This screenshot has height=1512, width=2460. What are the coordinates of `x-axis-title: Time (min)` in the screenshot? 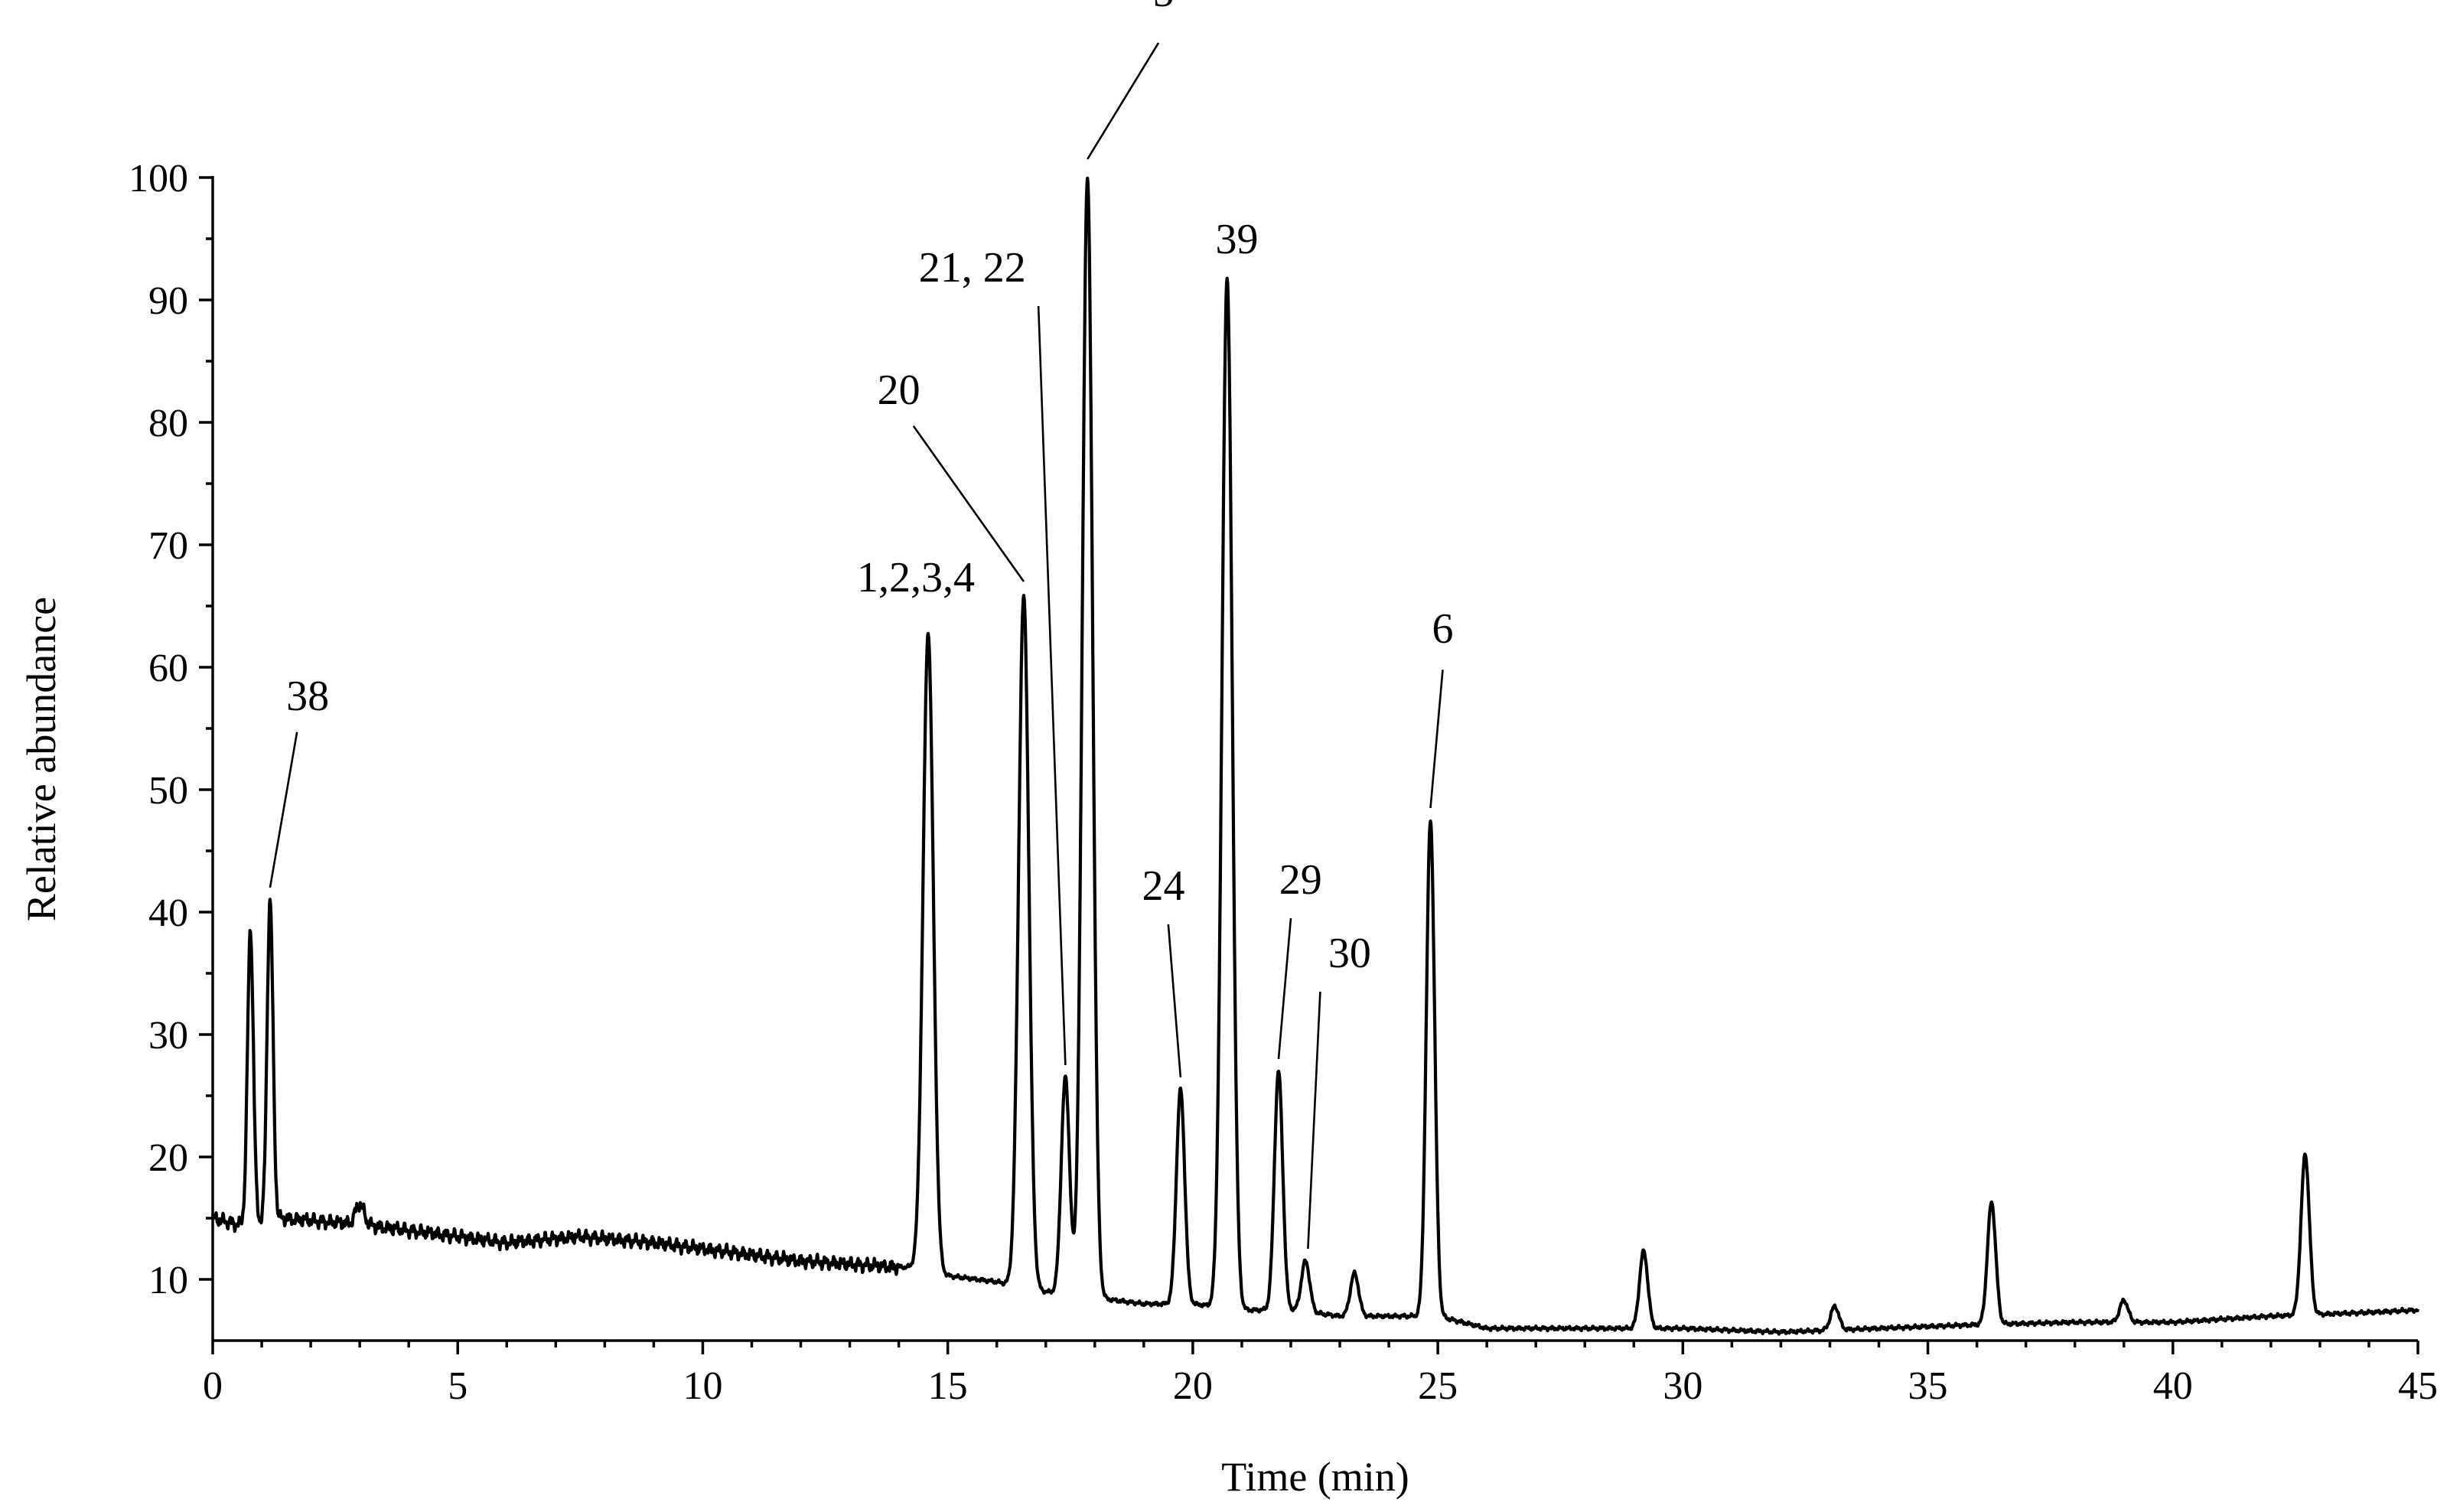 It's located at (1315, 1477).